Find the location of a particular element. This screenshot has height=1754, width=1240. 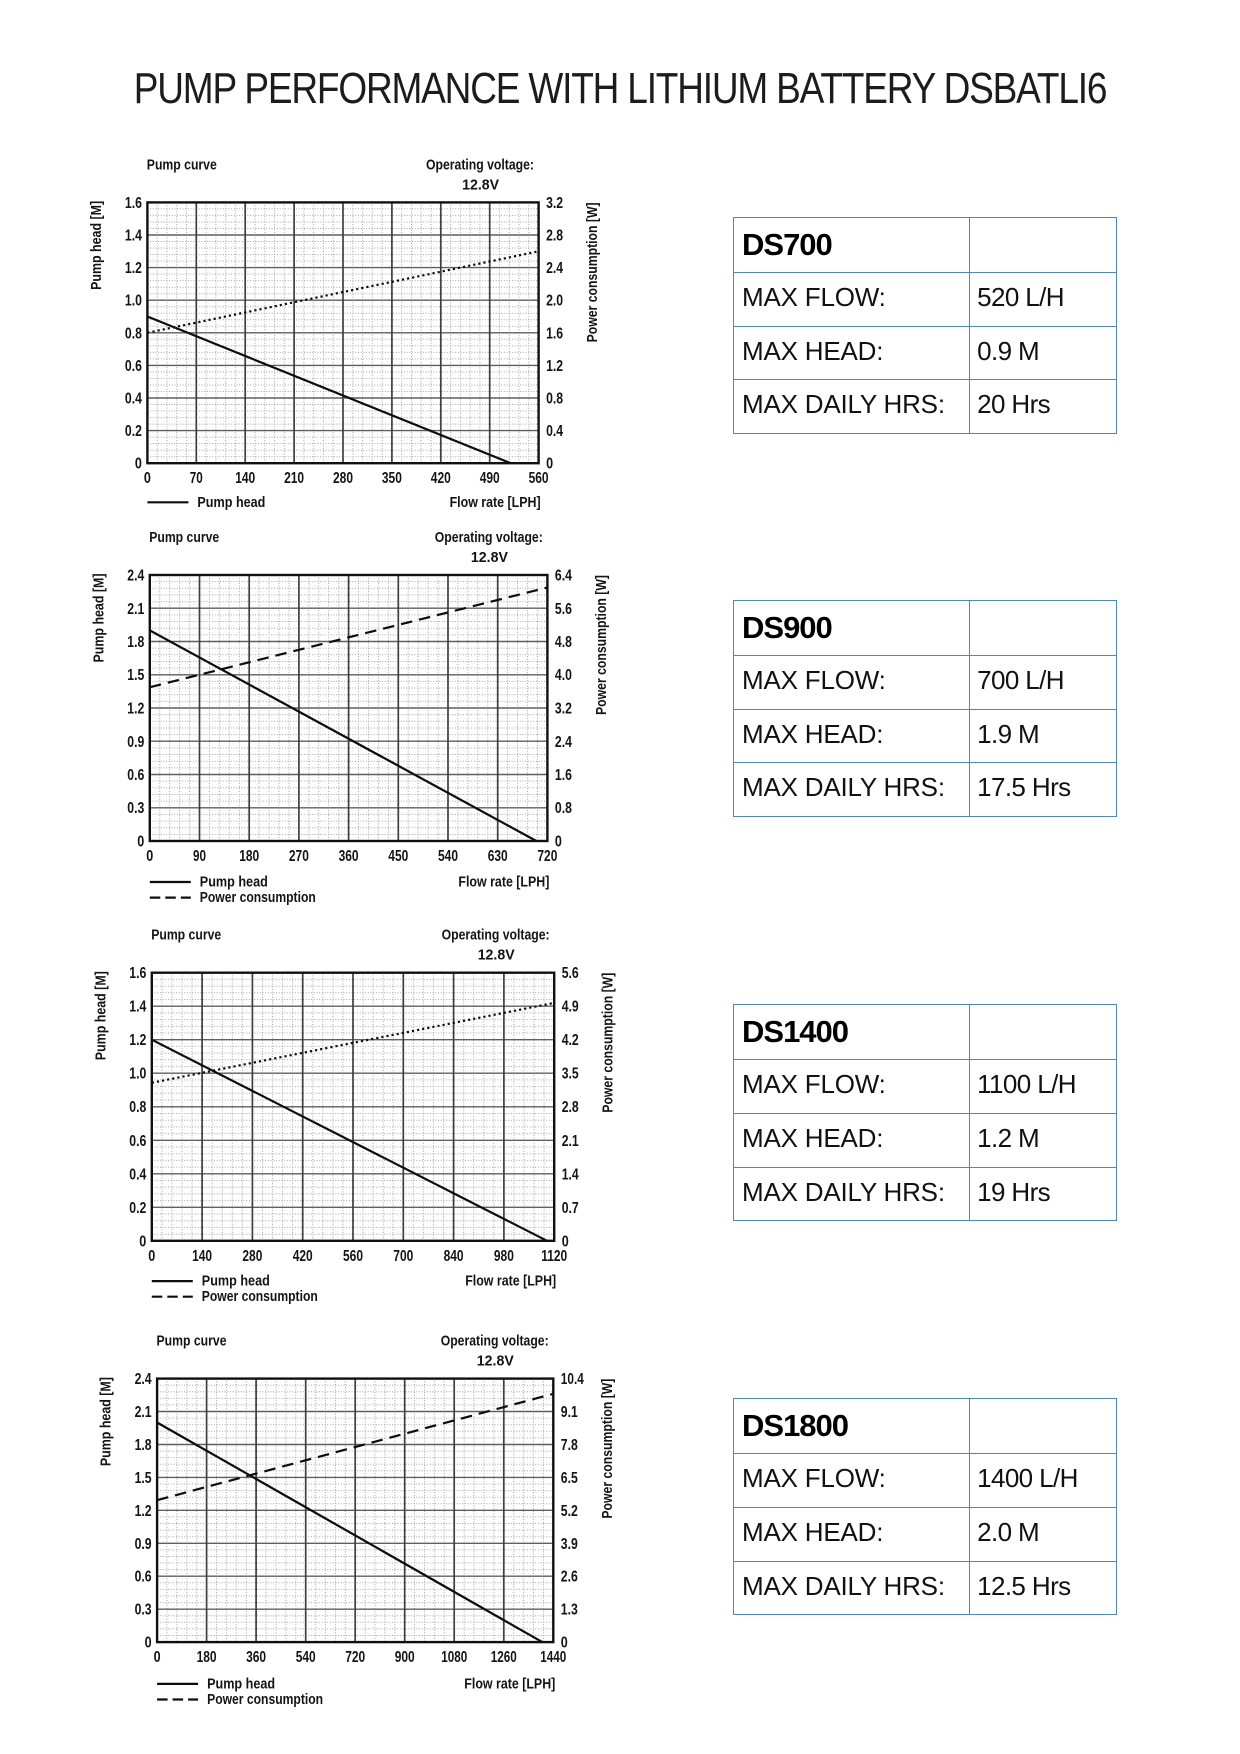

svg-text: 1080 is located at coordinates (454, 1657).